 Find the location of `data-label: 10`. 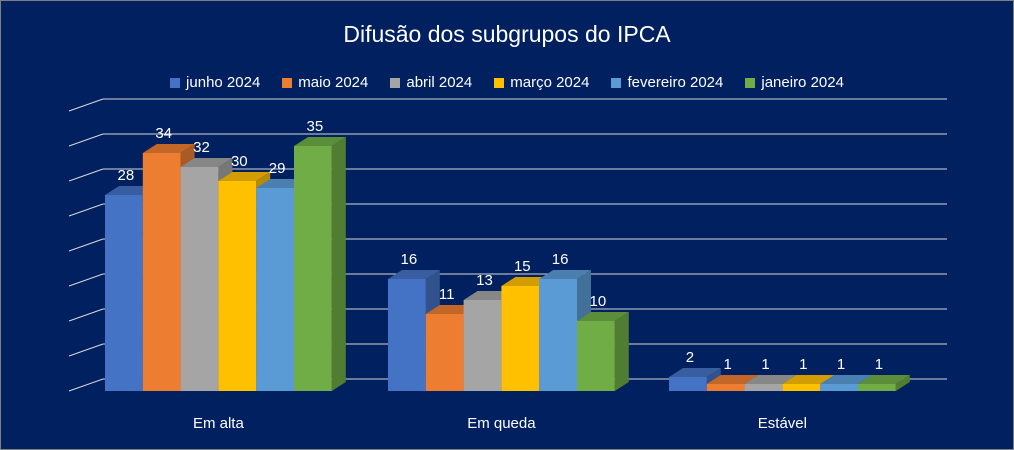

data-label: 10 is located at coordinates (598, 301).